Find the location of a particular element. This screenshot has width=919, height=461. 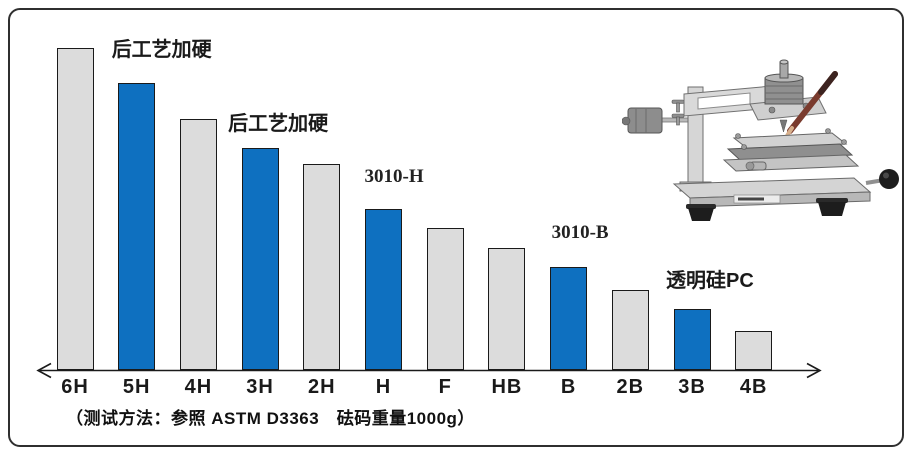

tick-label-HB: HB is located at coordinates (507, 387).